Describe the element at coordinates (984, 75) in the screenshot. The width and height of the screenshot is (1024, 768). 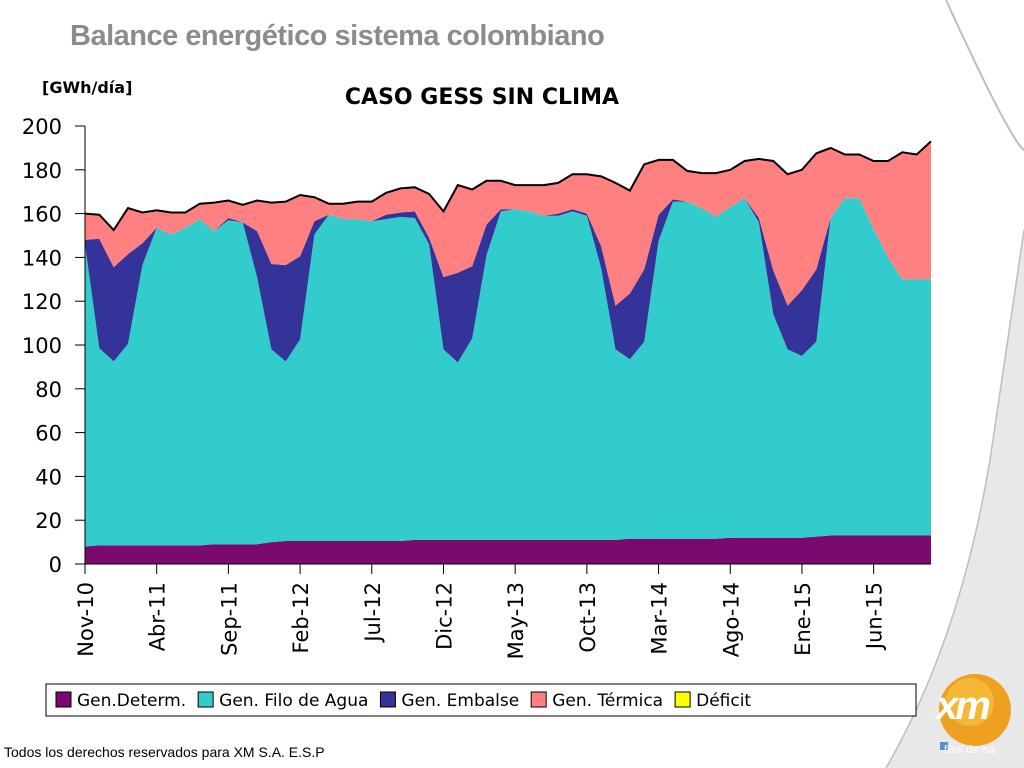
I see `slide-decor-arc` at that location.